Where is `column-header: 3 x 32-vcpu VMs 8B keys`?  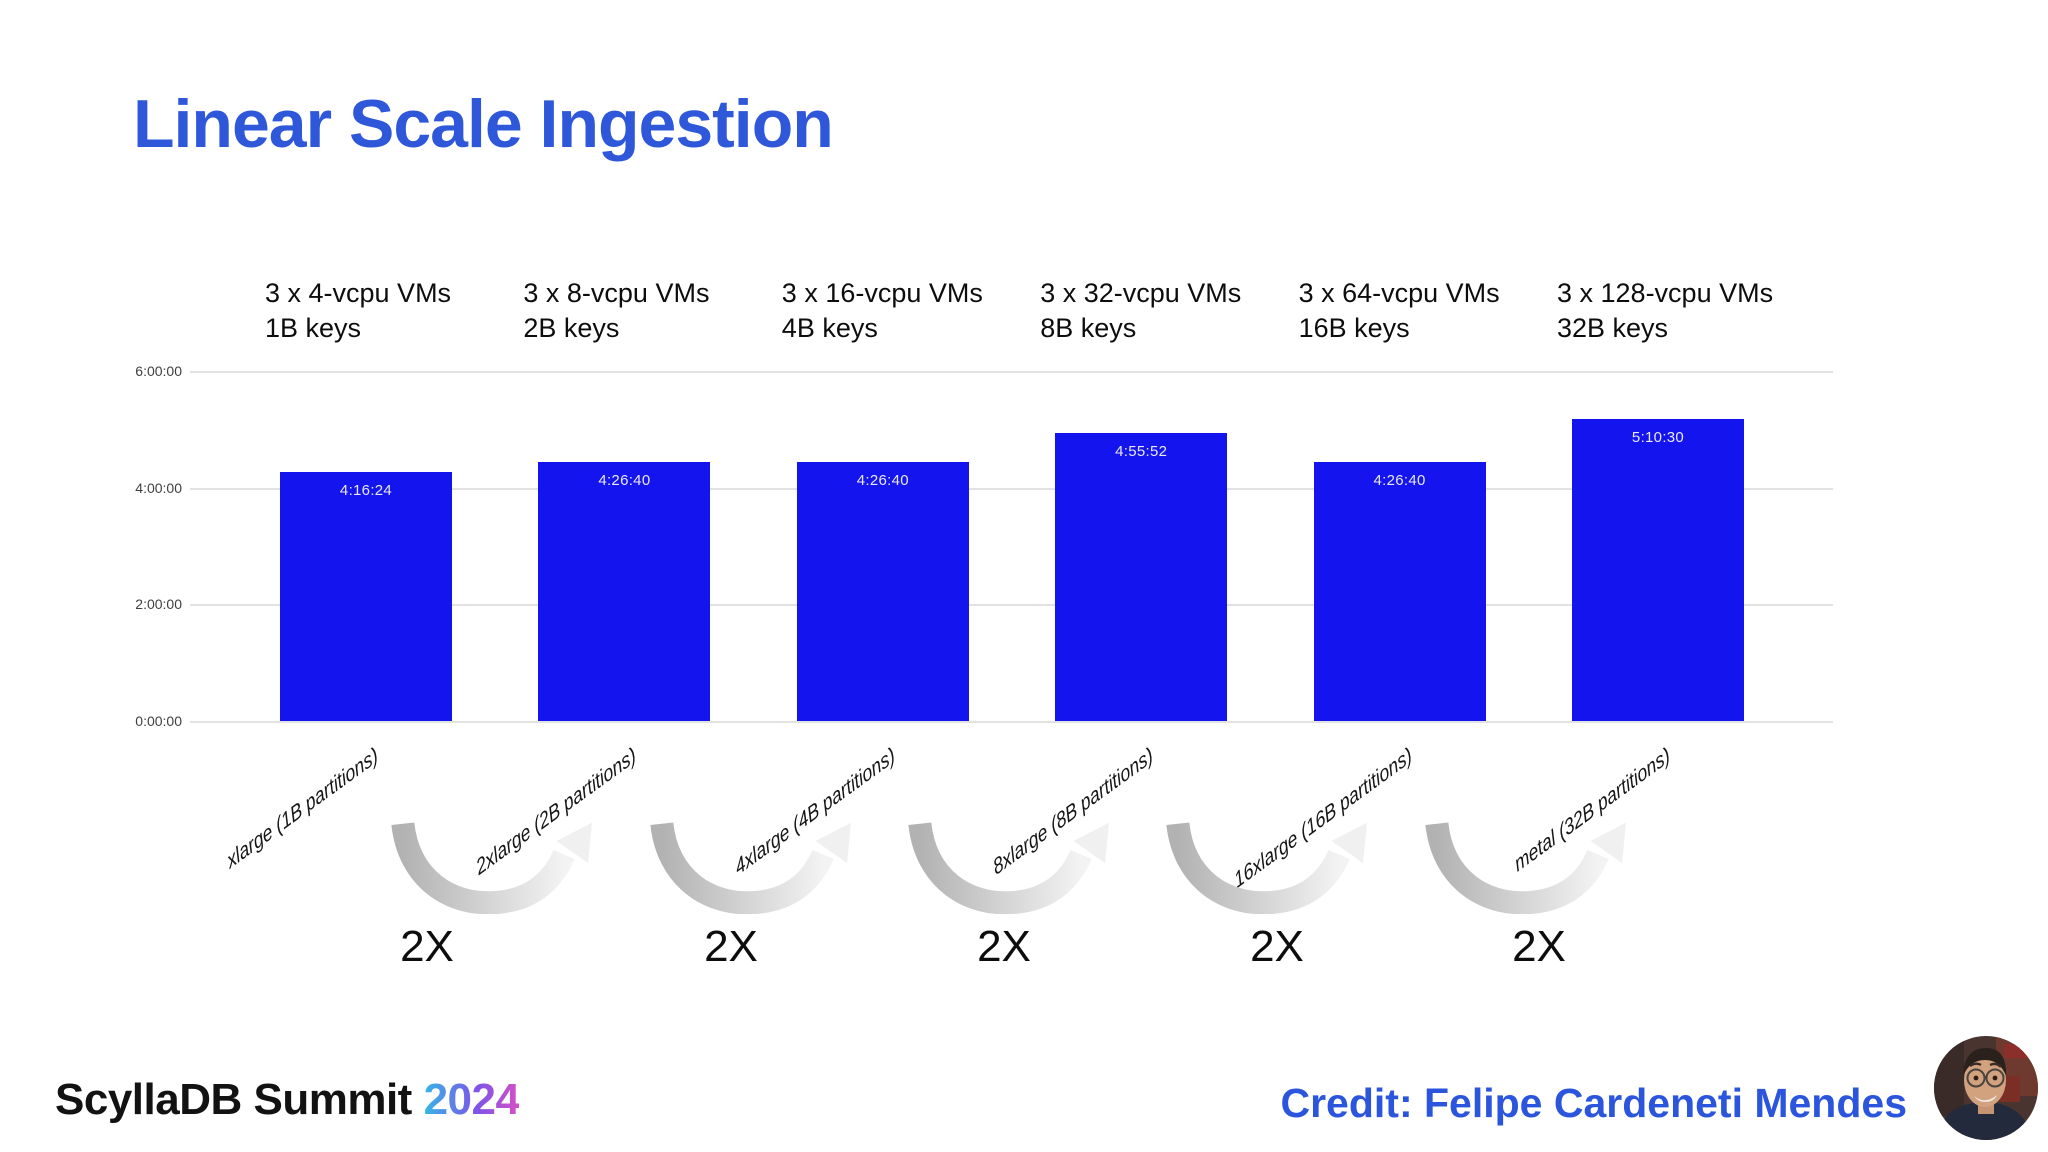
column-header: 3 x 32-vcpu VMs 8B keys is located at coordinates (1140, 311).